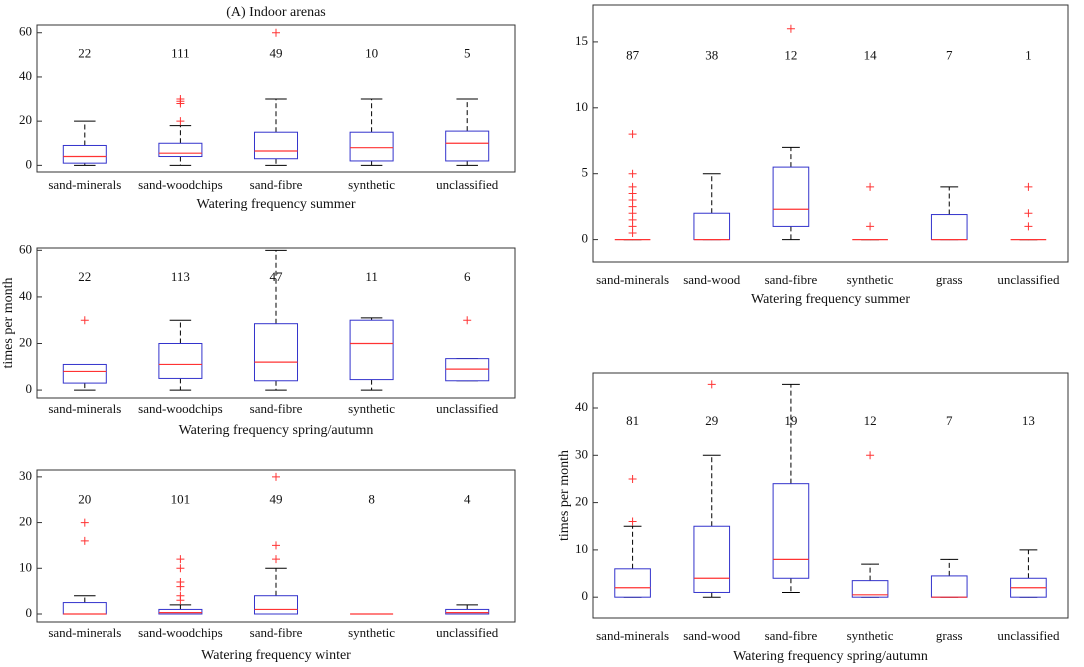  Describe the element at coordinates (585, 172) in the screenshot. I see `y-tick-label: 5` at that location.